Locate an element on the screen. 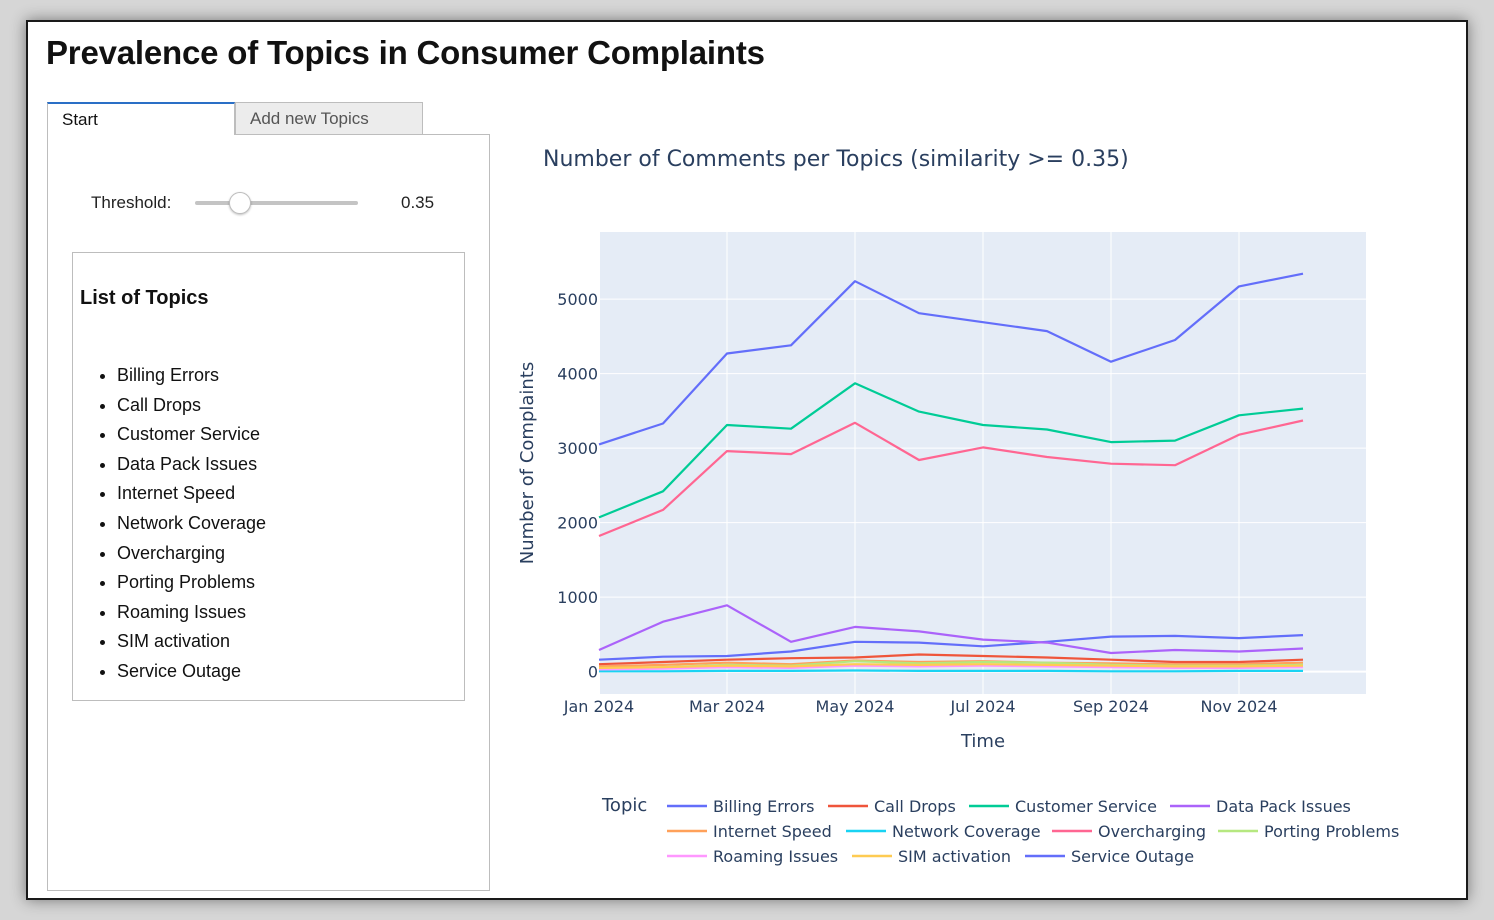 The image size is (1494, 920). x-tick-label: Sep 2024 is located at coordinates (1111, 706).